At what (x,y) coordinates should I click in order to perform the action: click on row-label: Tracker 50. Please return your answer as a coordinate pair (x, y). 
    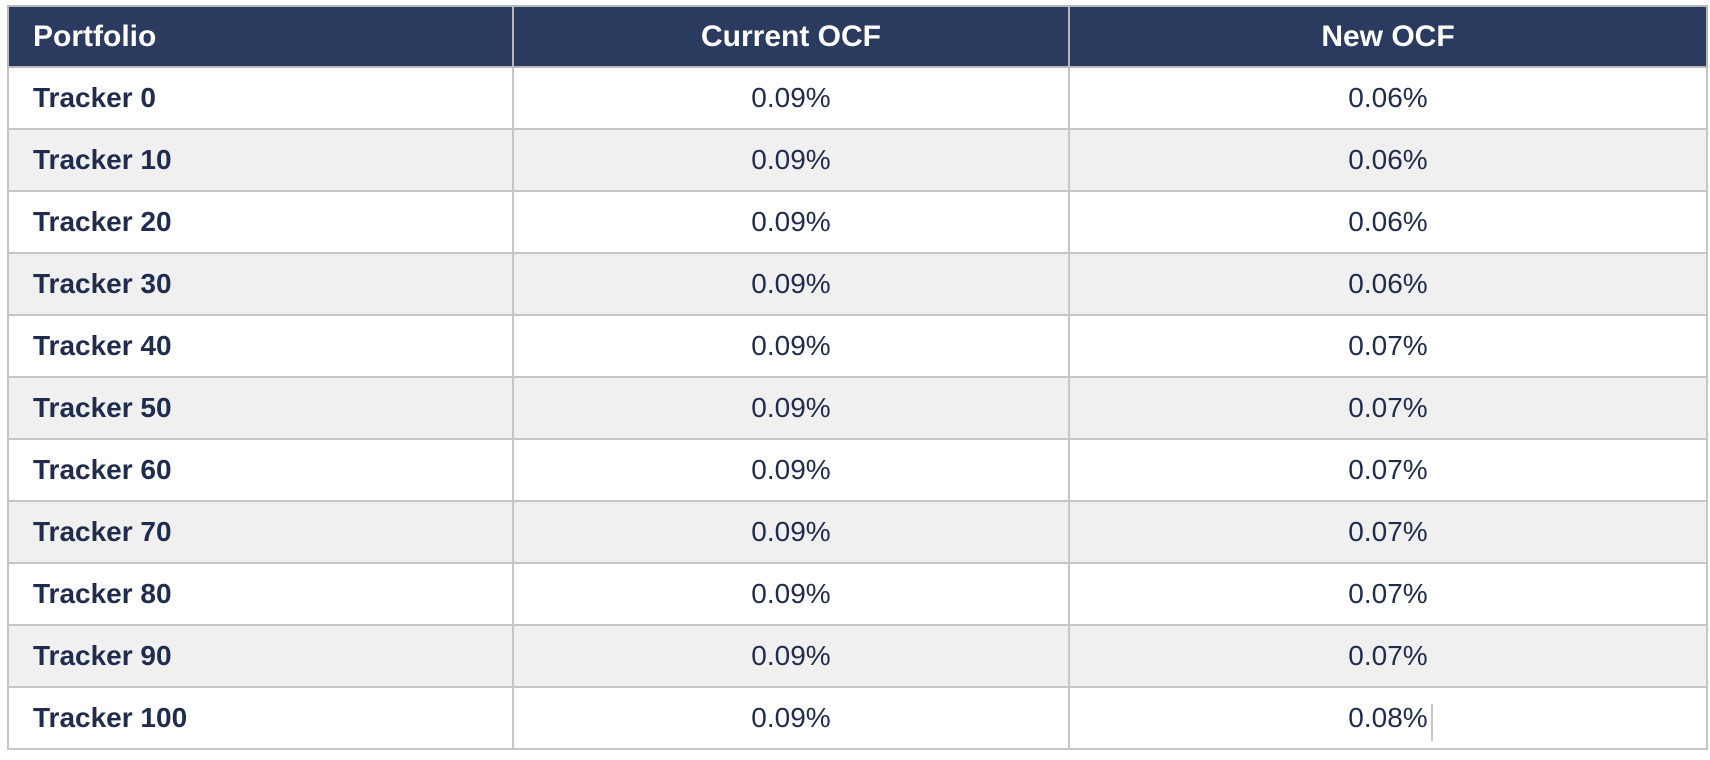
    Looking at the image, I should click on (260, 408).